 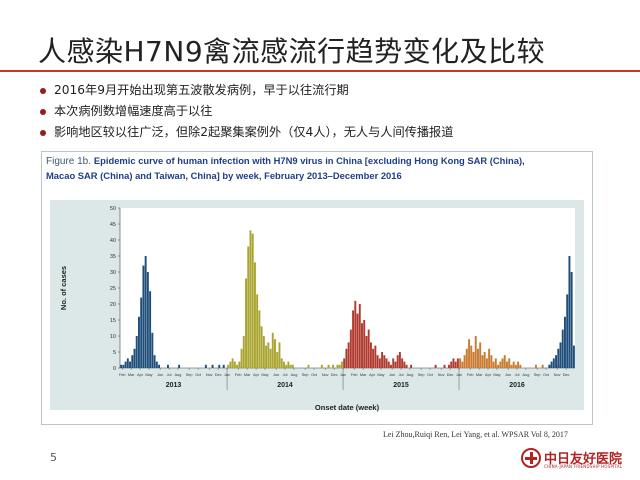 I want to click on bullet-item: 2016年9月开始出现第五波散发病例，早于以往流行期, so click(x=246, y=90).